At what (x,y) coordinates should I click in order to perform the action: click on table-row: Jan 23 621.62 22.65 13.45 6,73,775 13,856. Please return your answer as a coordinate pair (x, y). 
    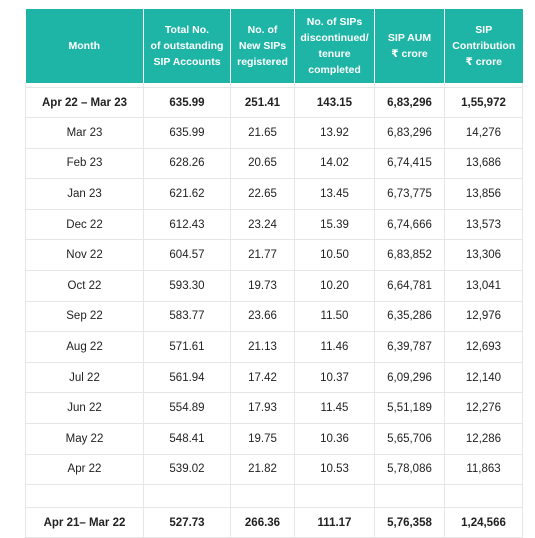
    Looking at the image, I should click on (274, 194).